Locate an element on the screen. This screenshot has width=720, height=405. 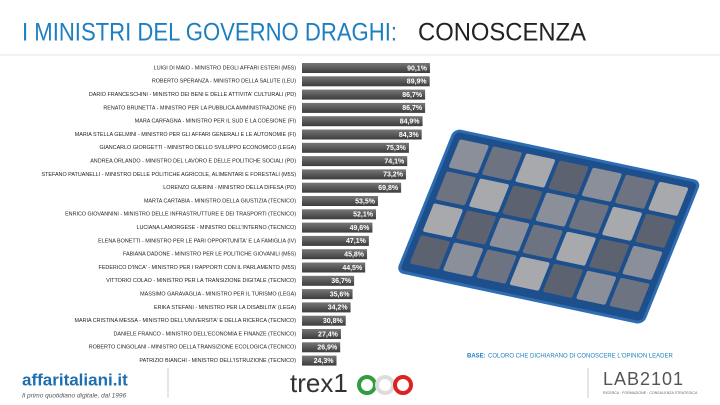
value-label: 73,2% is located at coordinates (393, 175).